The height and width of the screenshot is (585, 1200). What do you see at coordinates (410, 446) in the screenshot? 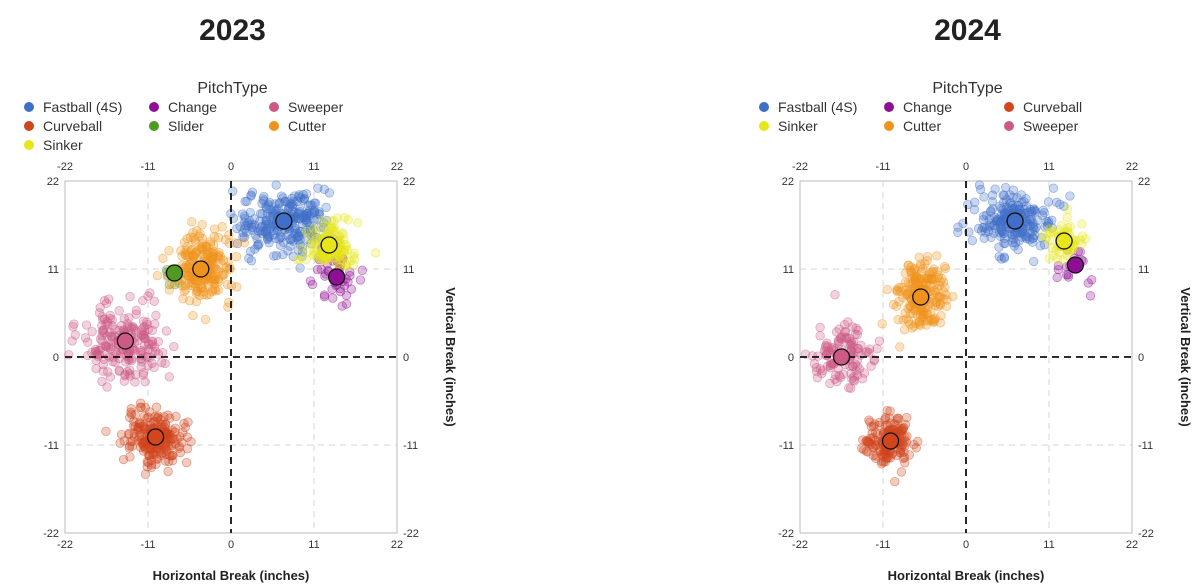
I see `y-tick-label-right: -11` at bounding box center [410, 446].